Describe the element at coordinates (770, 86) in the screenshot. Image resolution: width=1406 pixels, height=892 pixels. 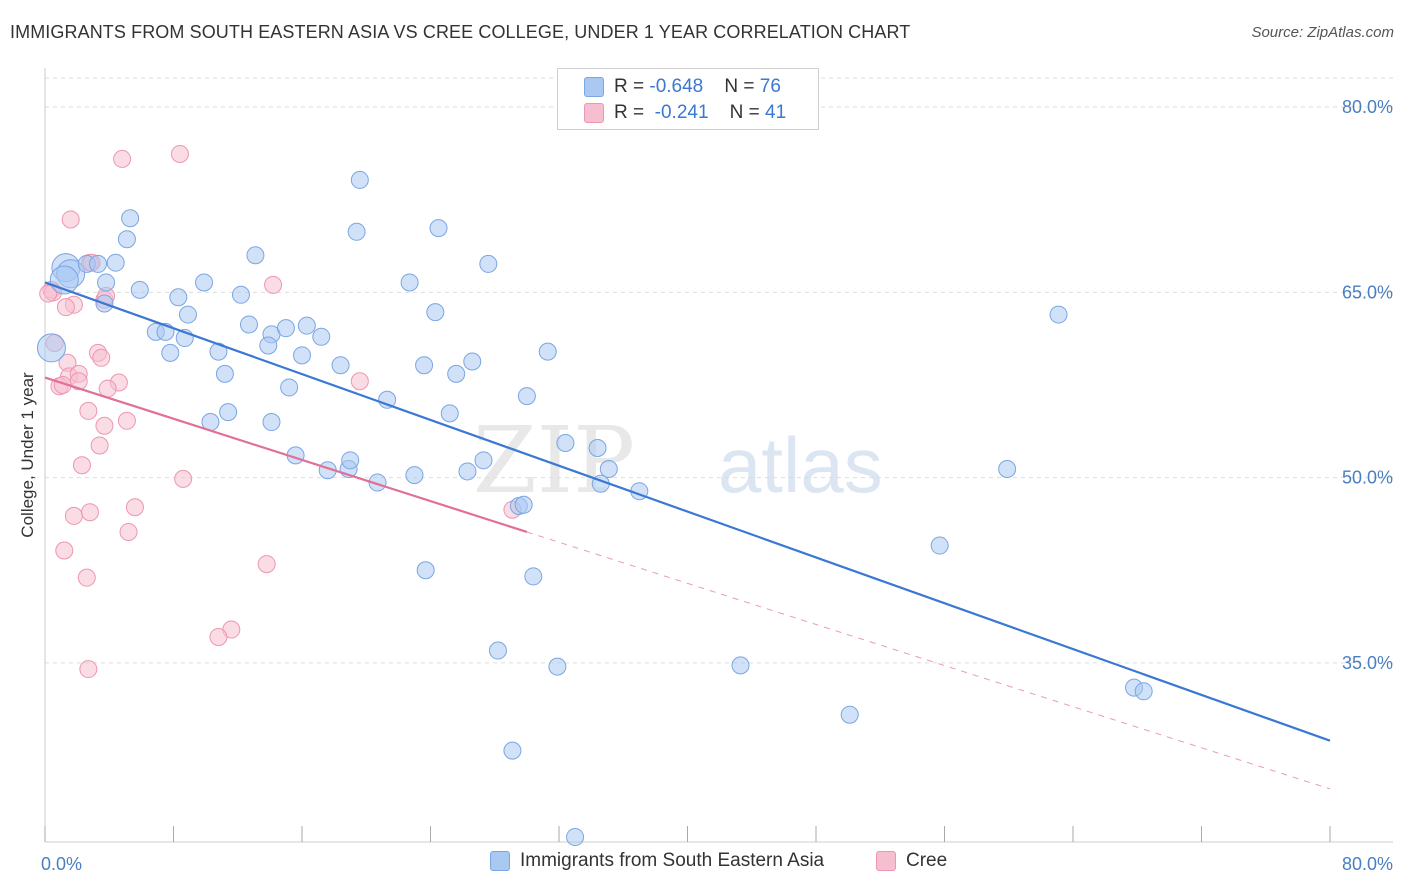
I see `n-value-blue: 76` at that location.